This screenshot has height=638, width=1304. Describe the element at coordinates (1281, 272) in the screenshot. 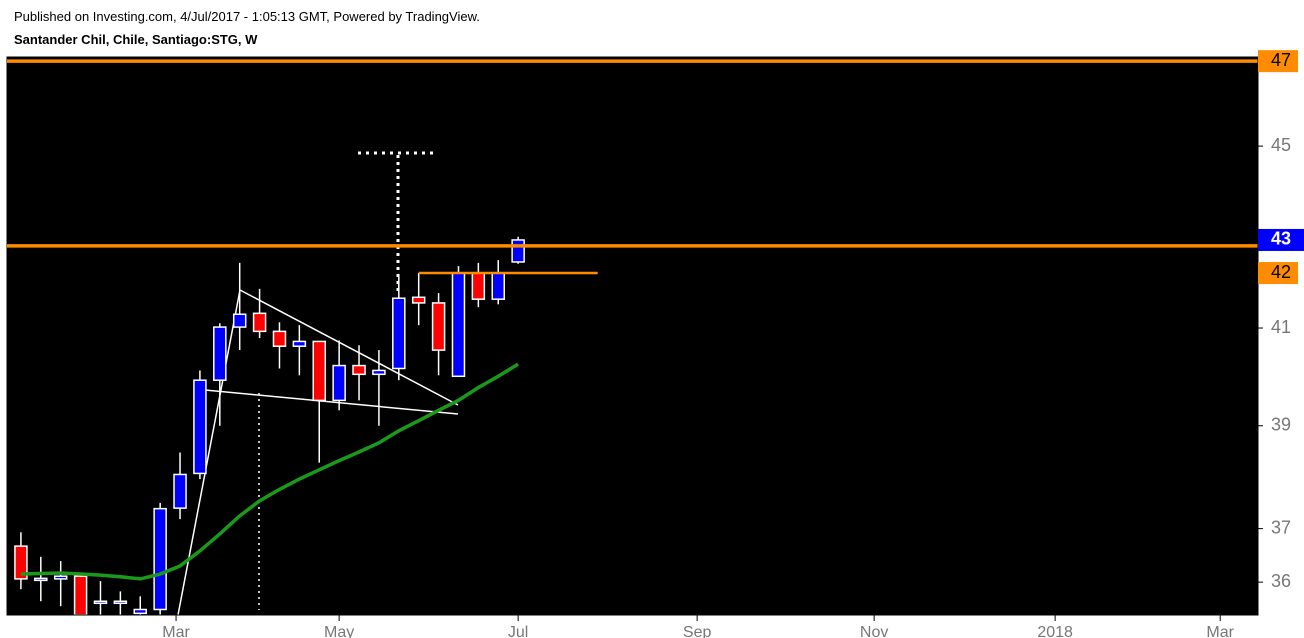

I see `price-label: 42` at that location.